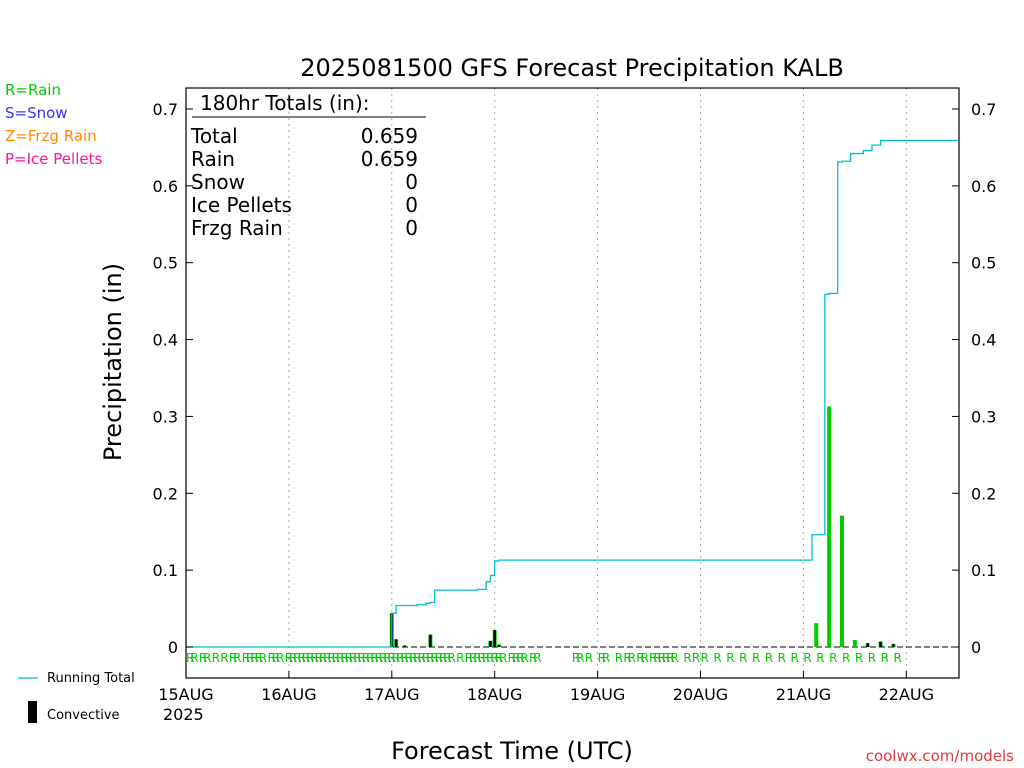 The image size is (1024, 768). Describe the element at coordinates (165, 109) in the screenshot. I see `y-tick-label-left: 0.7` at that location.